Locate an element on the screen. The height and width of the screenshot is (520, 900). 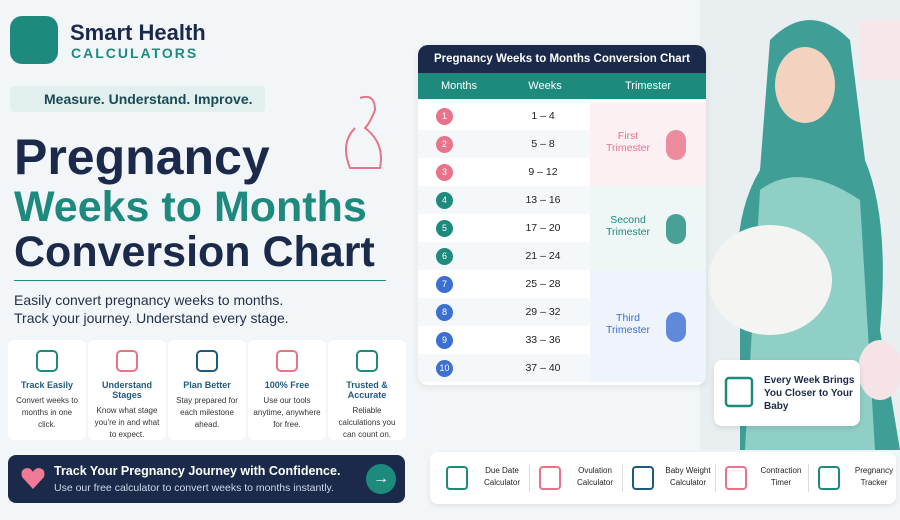
table-row: 8 29 – 32 is located at coordinates (504, 312).